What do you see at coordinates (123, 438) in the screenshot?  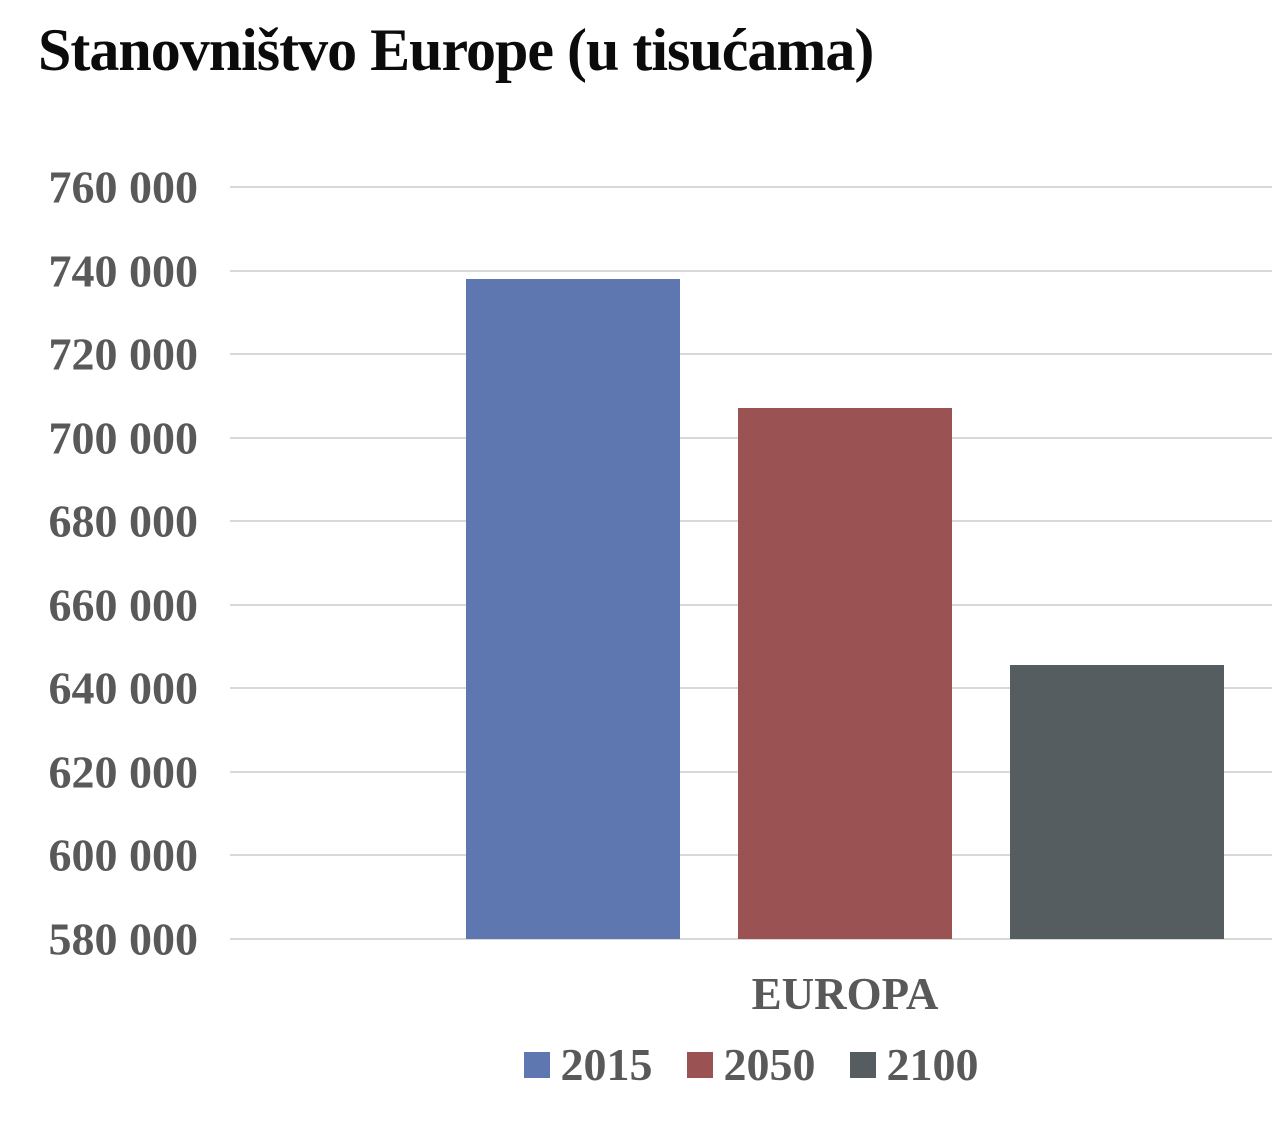 I see `y-tick-label-700000: 700 000` at bounding box center [123, 438].